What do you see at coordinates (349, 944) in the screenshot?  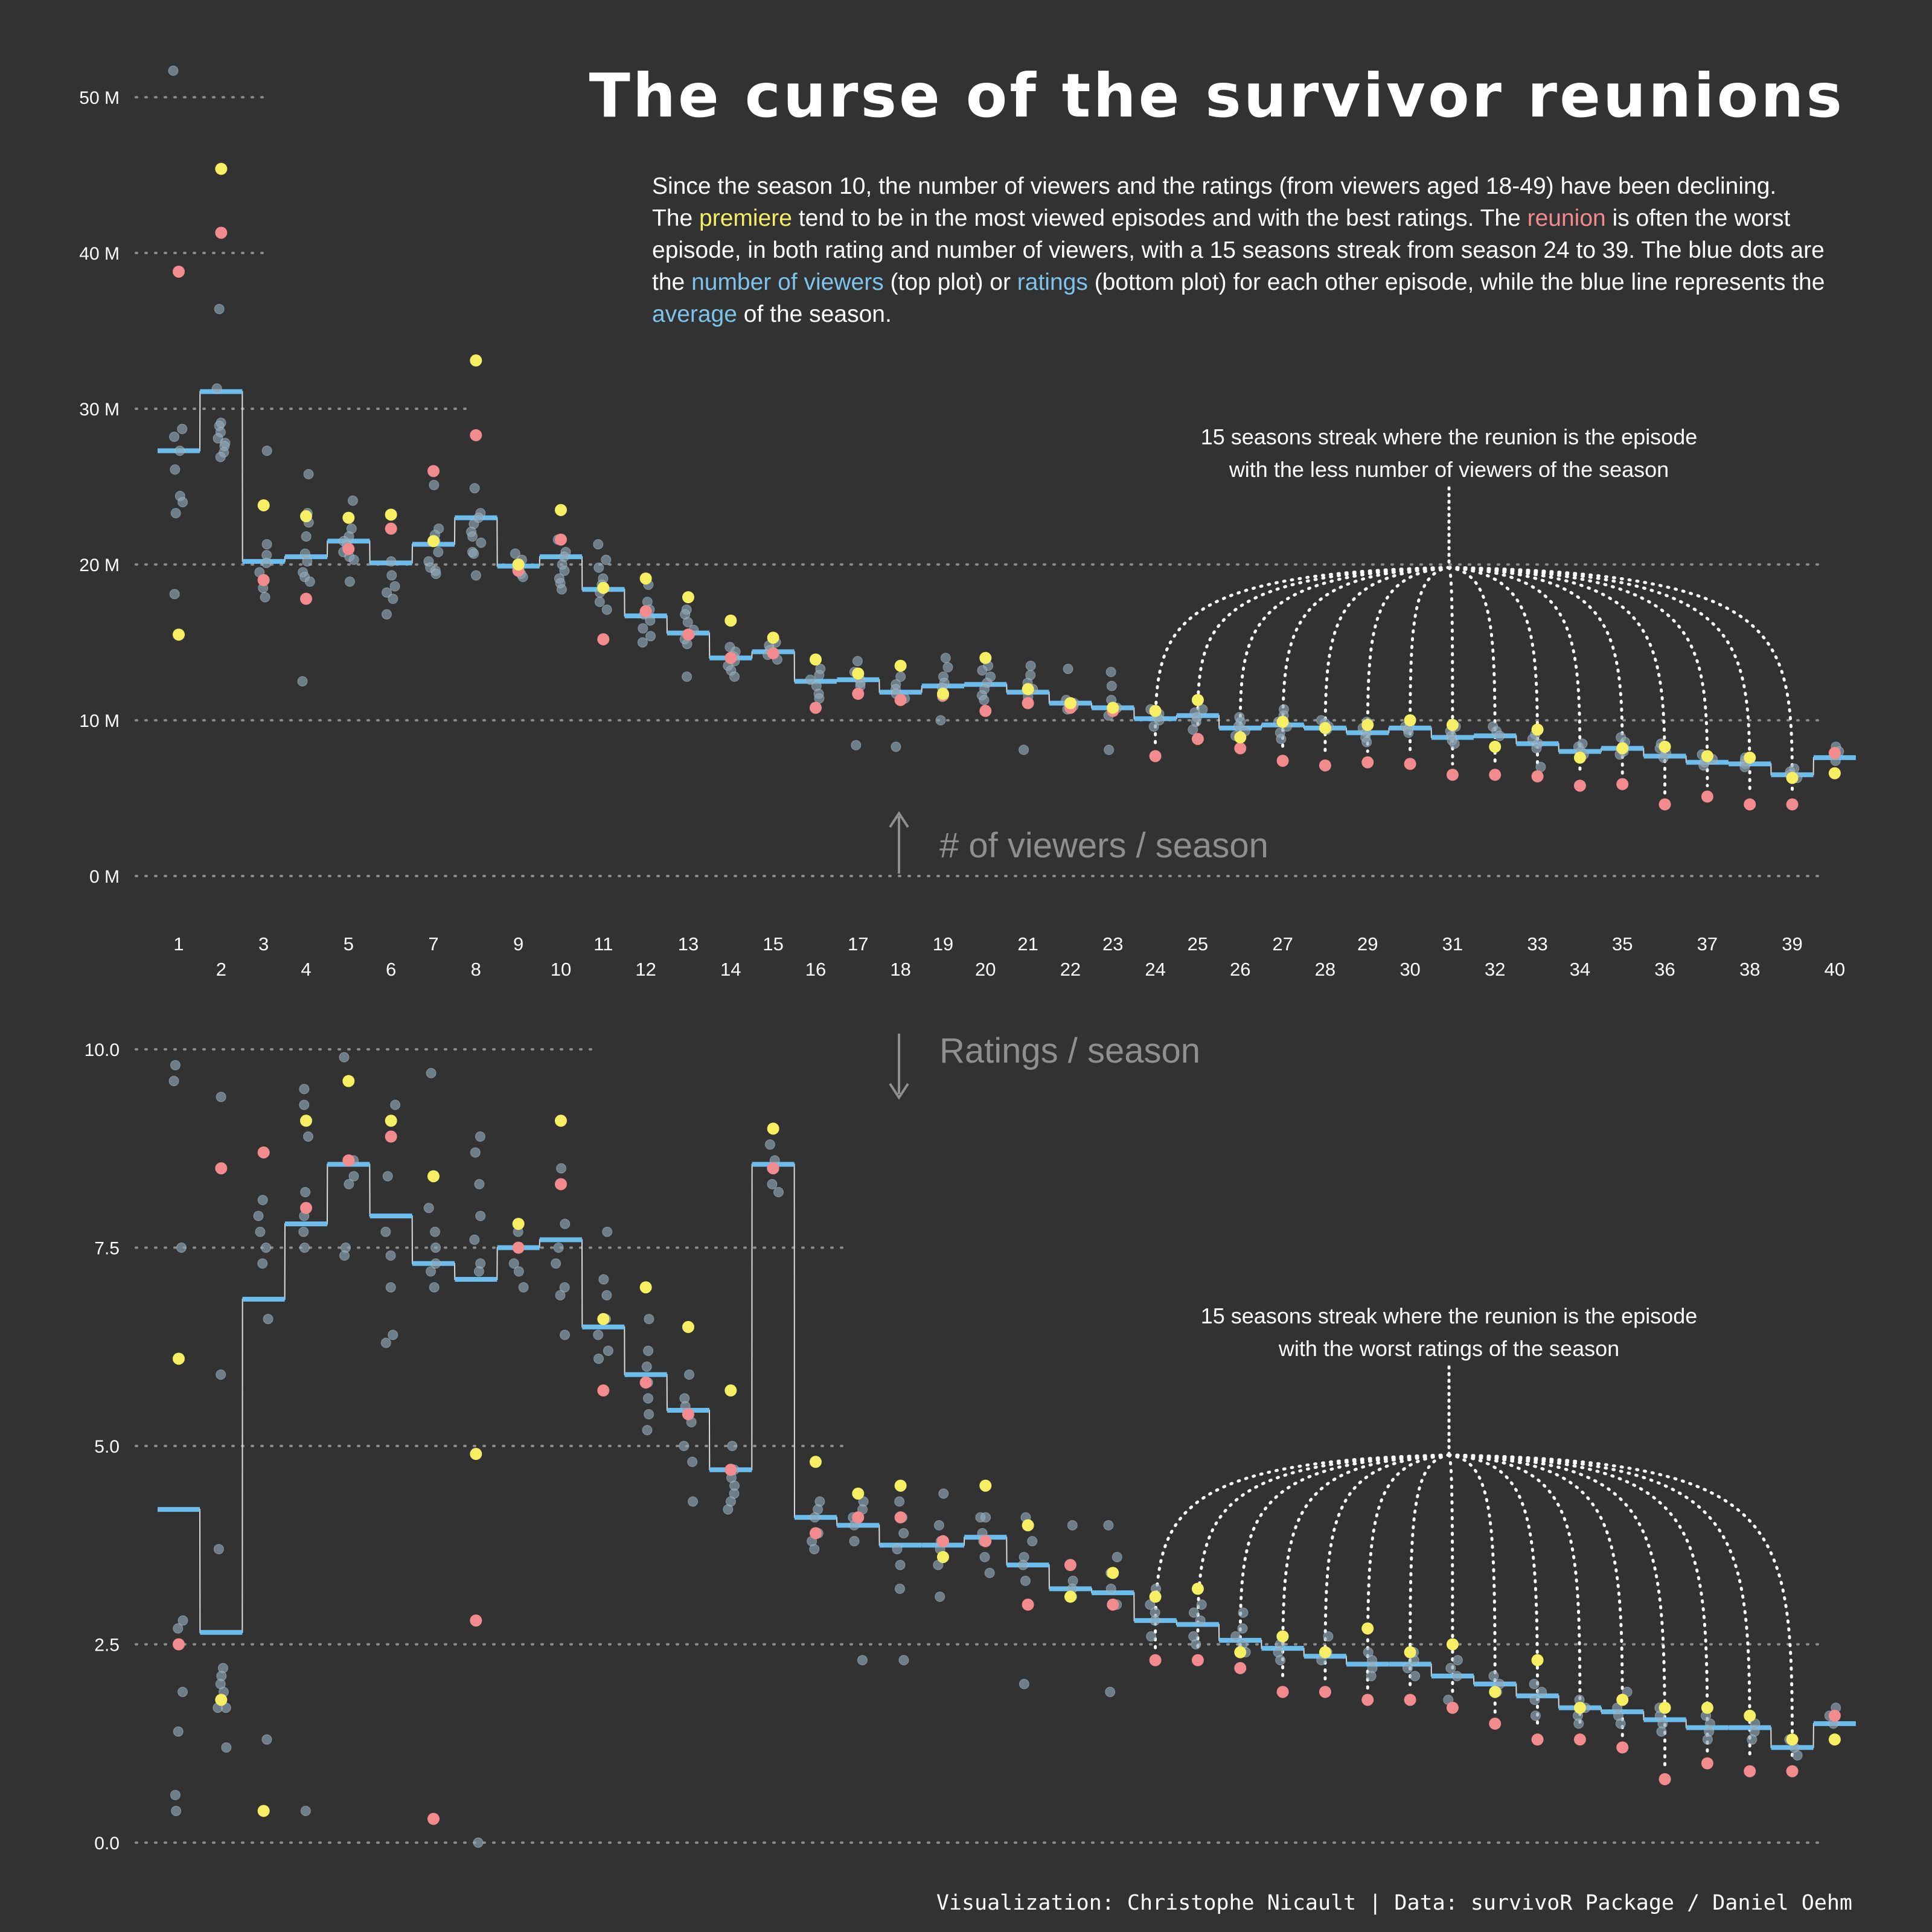 I see `season-label: 5` at bounding box center [349, 944].